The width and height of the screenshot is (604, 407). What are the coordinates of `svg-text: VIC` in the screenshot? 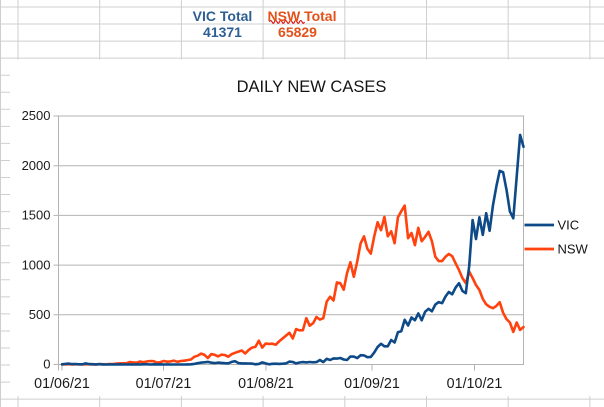 It's located at (569, 225).